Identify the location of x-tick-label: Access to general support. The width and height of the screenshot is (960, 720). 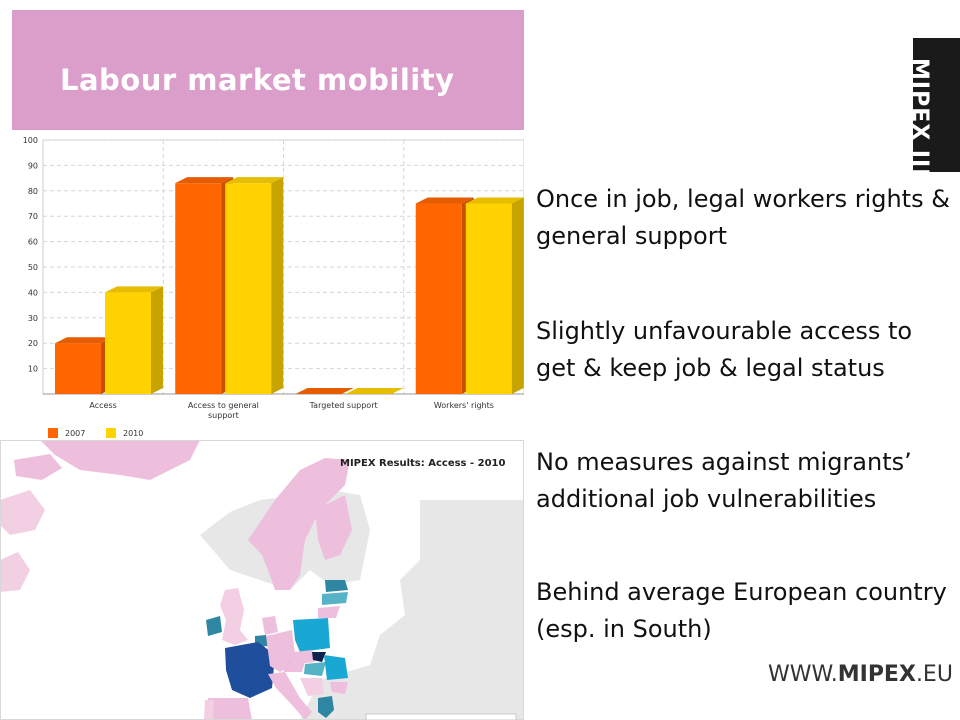
(223, 410).